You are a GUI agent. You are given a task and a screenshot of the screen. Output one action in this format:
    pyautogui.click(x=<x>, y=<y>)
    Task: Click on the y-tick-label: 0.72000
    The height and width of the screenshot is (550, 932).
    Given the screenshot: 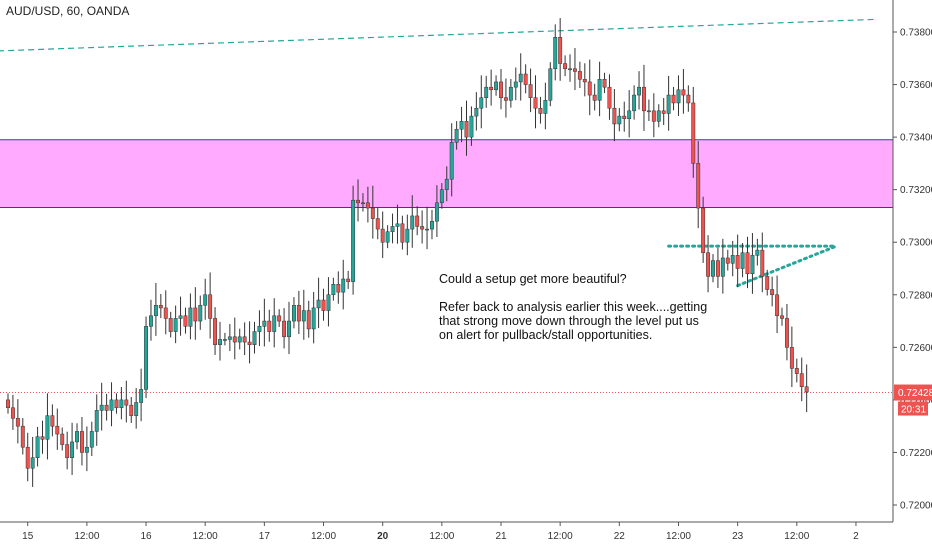 What is the action you would take?
    pyautogui.click(x=916, y=506)
    